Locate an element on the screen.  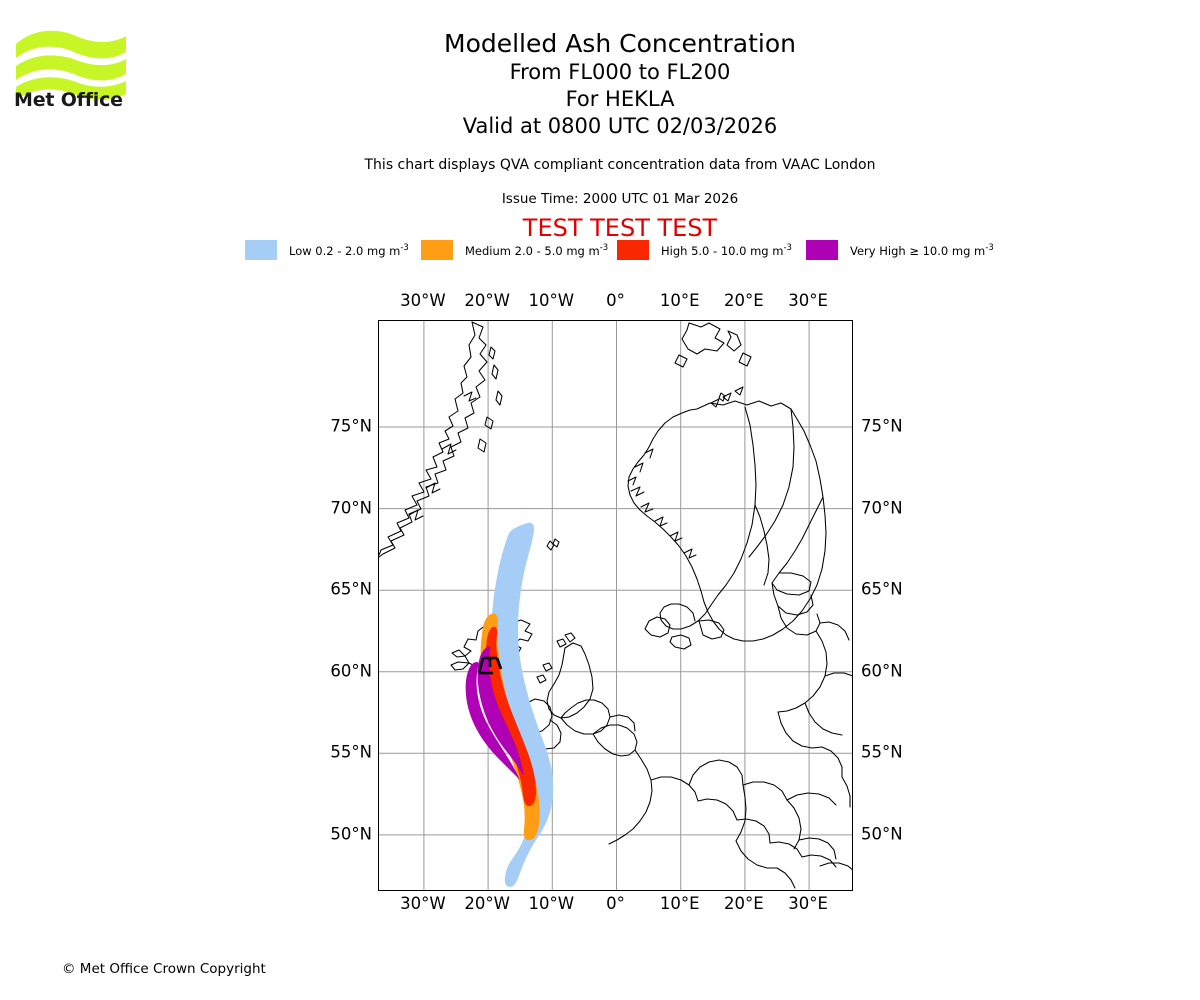
issue-time: Issue Time: 2000 UTC 01 Mar 2026 is located at coordinates (620, 199).